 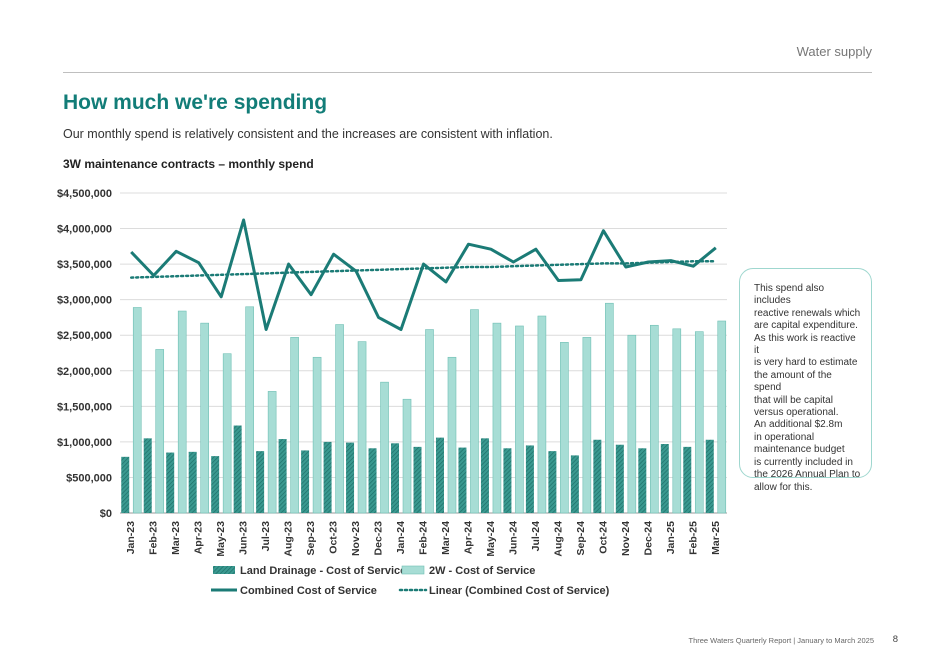 I want to click on chart-title: 3W maintenance contracts – monthly spend, so click(x=188, y=164).